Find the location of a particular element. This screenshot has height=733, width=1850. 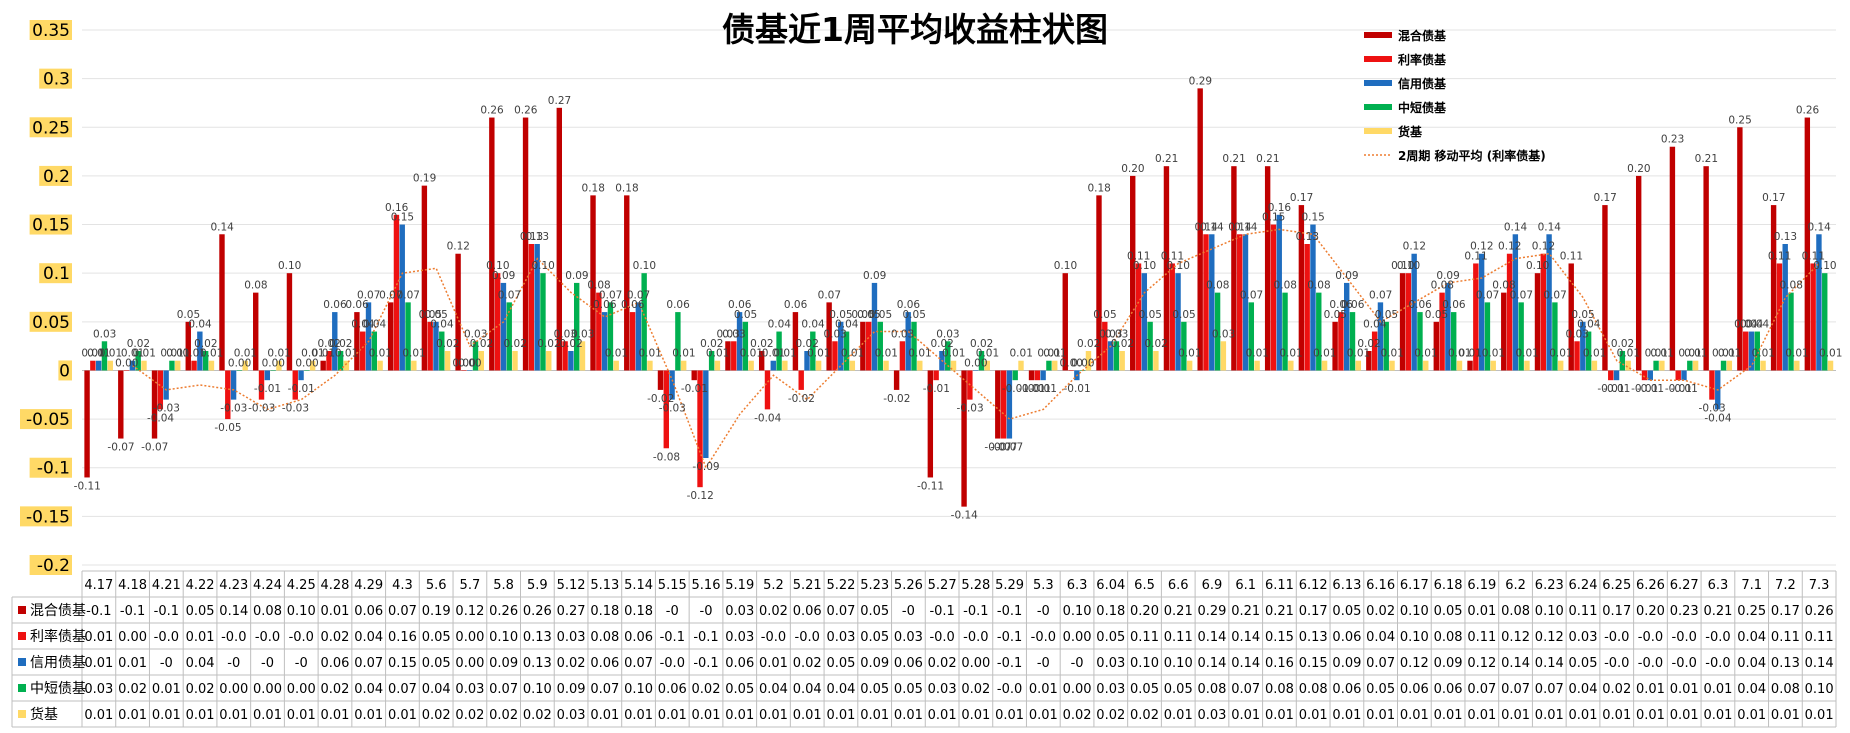

table-cell: 0.02 is located at coordinates (335, 637).